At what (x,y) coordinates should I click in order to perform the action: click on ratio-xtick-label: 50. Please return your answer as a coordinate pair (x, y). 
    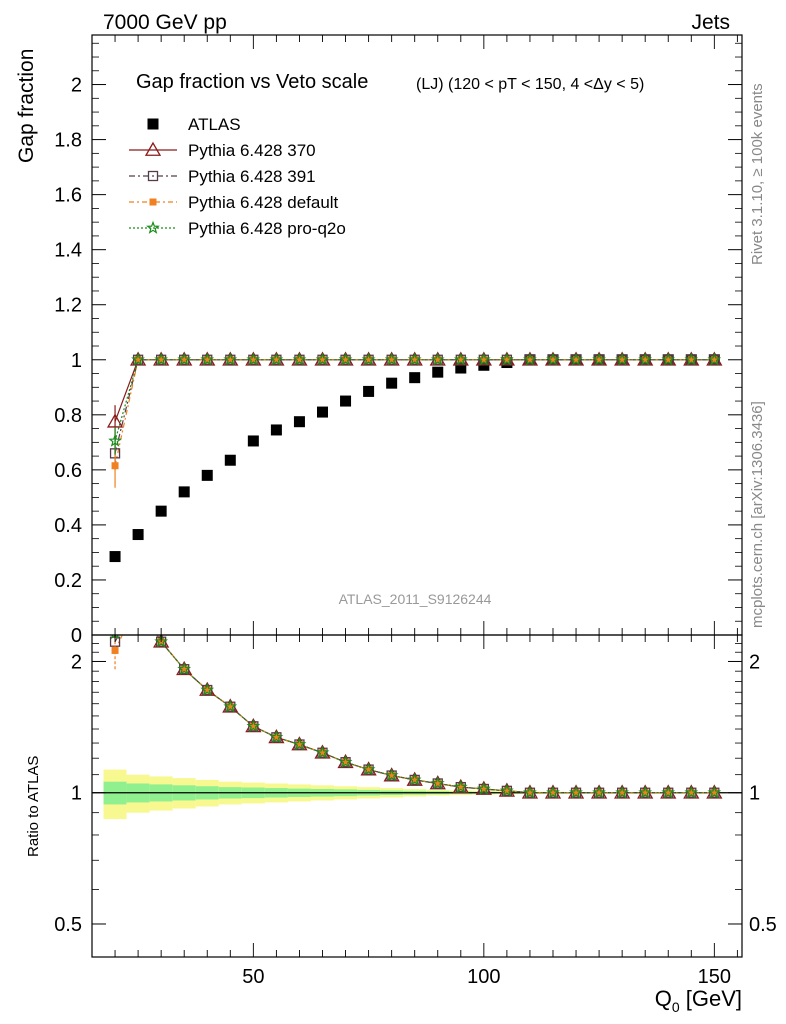
    Looking at the image, I should click on (253, 977).